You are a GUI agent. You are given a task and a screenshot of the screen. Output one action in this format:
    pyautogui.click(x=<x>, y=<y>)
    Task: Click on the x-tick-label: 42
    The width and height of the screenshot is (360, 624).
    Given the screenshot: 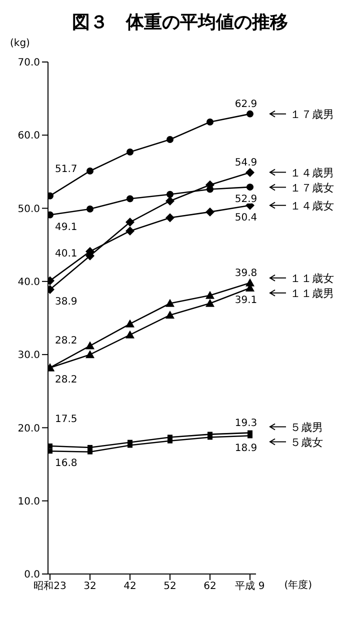 What is the action you would take?
    pyautogui.click(x=130, y=586)
    